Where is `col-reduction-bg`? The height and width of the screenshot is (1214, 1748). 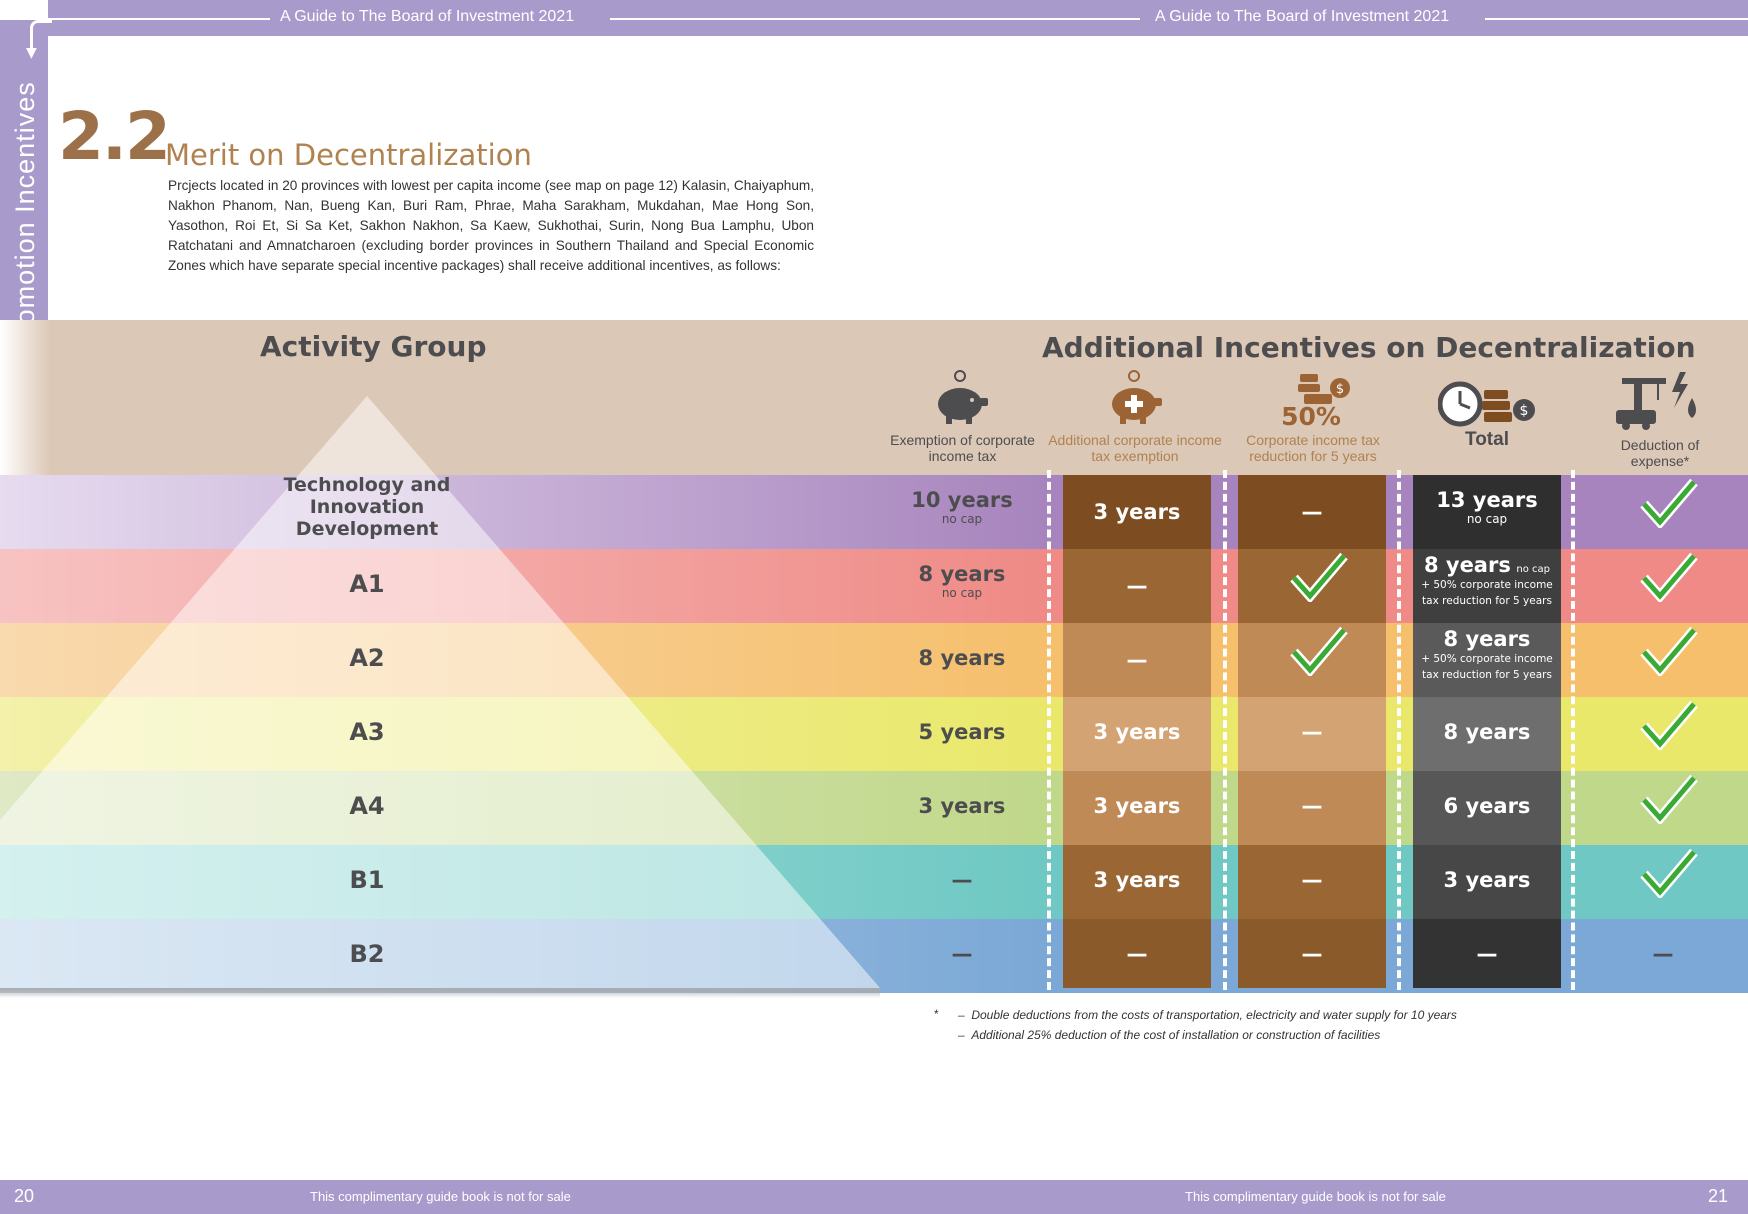 col-reduction-bg is located at coordinates (1312, 731).